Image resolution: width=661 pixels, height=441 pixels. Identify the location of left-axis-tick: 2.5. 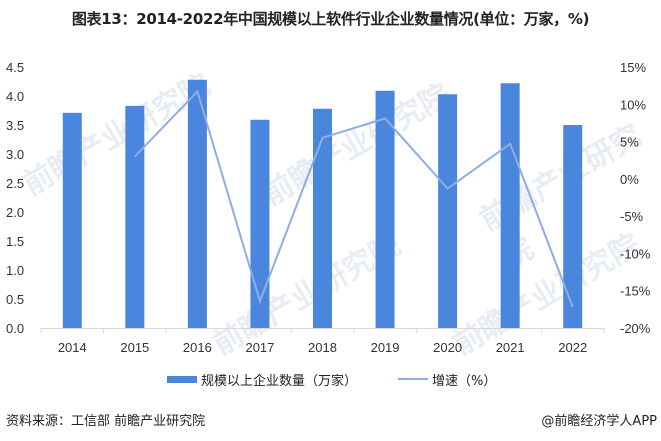
(15, 183).